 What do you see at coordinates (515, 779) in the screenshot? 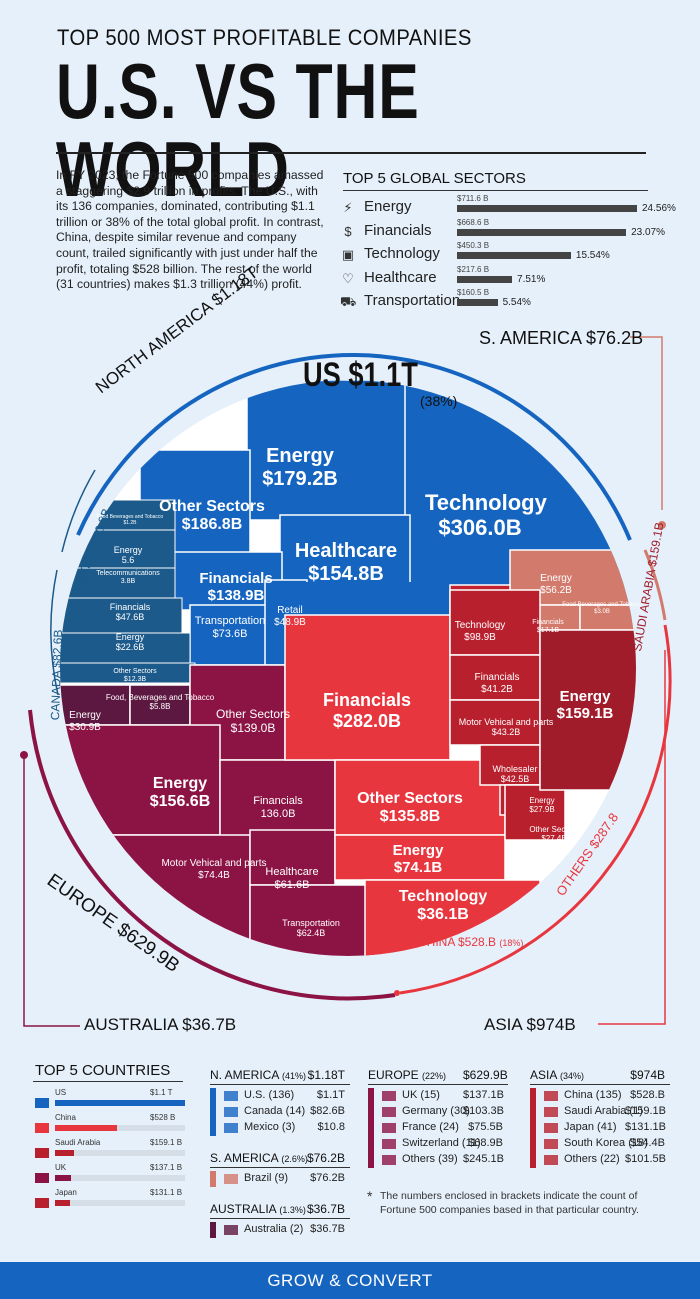
I see `tile-value: $42.5B` at bounding box center [515, 779].